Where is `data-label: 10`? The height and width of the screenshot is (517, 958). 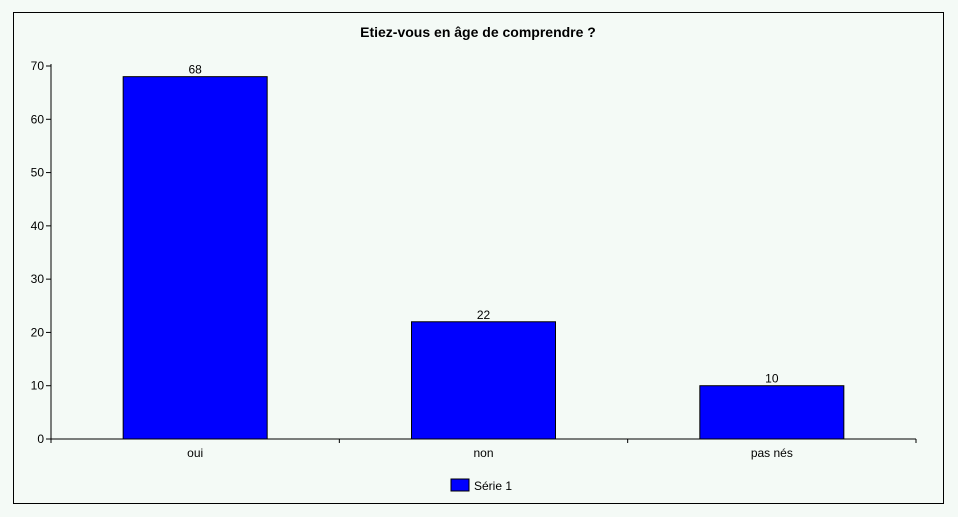 data-label: 10 is located at coordinates (772, 379).